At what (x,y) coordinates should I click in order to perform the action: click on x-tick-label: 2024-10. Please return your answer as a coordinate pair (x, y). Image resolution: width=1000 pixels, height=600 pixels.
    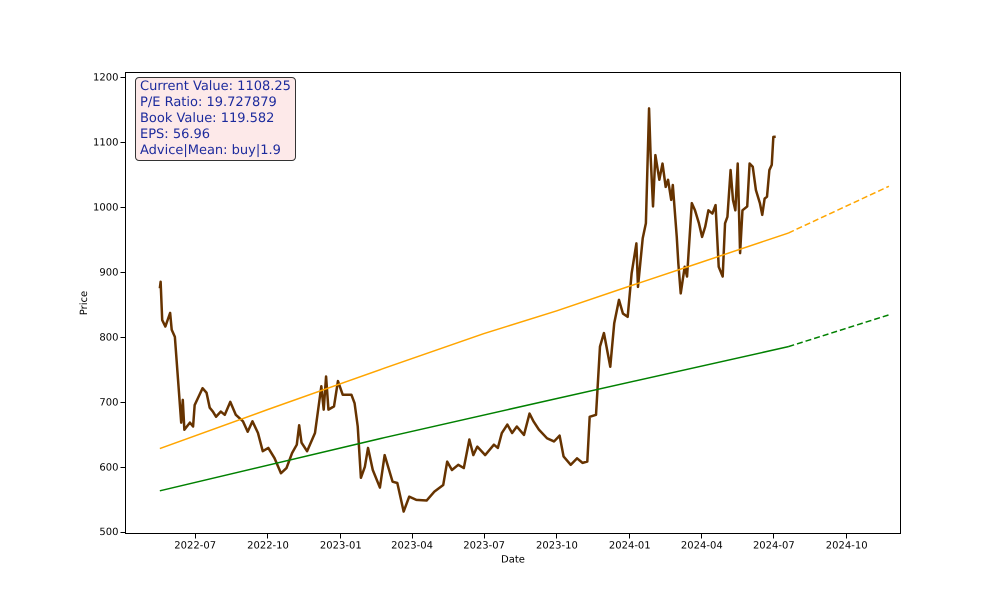
    Looking at the image, I should click on (847, 546).